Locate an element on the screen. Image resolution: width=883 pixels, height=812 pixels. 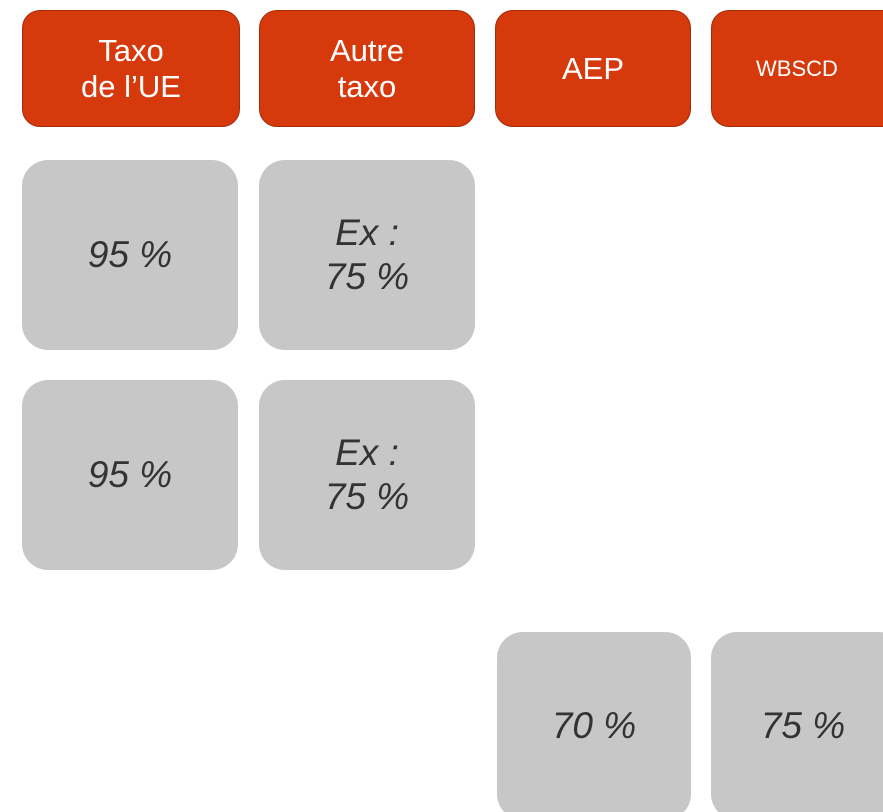
header-line: AEP is located at coordinates (593, 68).